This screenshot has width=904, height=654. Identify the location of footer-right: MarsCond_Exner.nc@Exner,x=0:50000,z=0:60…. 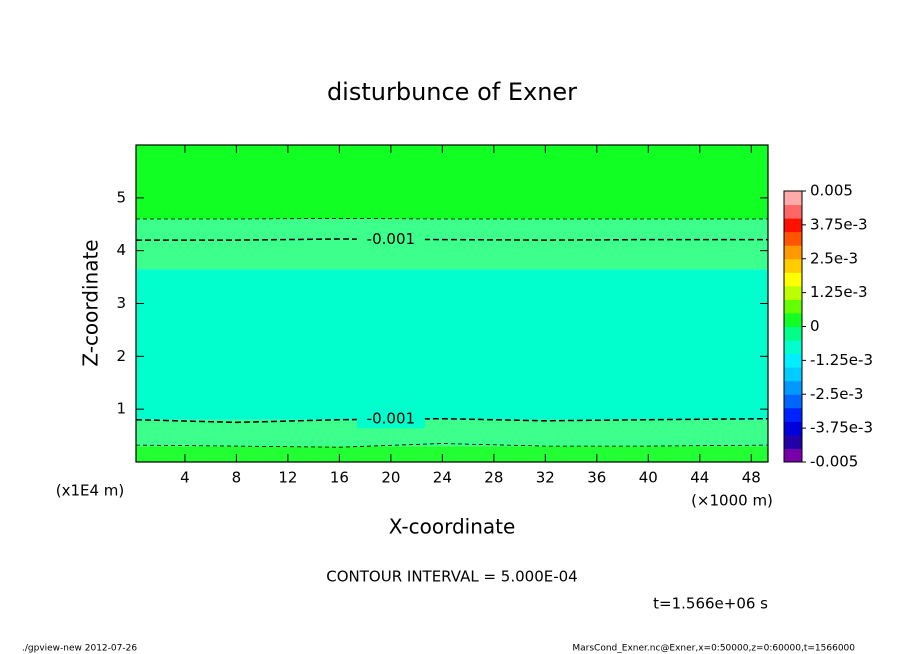
(713, 649).